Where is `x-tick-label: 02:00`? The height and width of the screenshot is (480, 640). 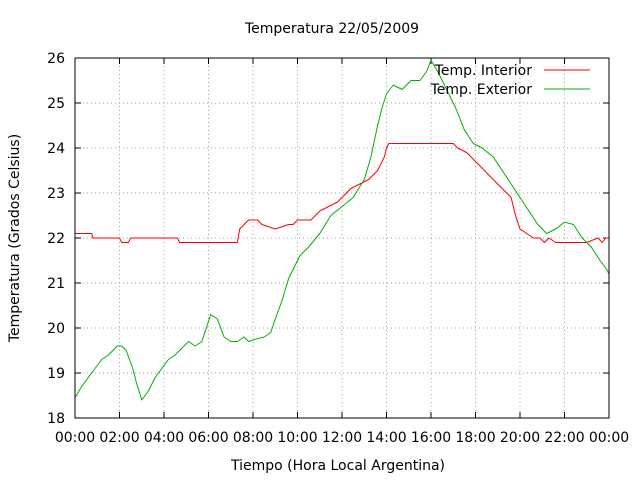
x-tick-label: 02:00 is located at coordinates (119, 438).